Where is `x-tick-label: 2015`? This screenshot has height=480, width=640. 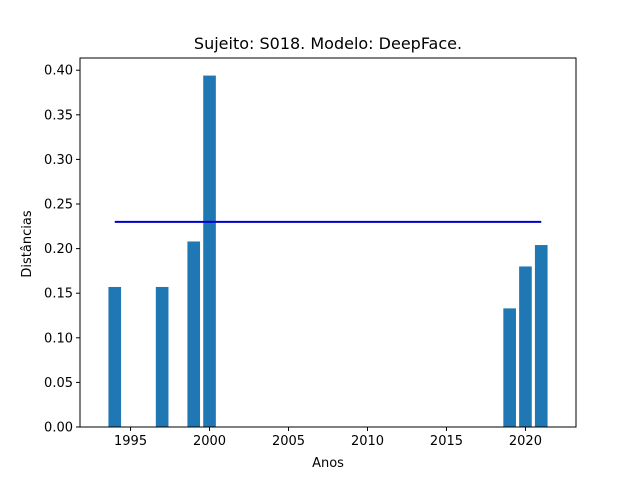 x-tick-label: 2015 is located at coordinates (446, 441).